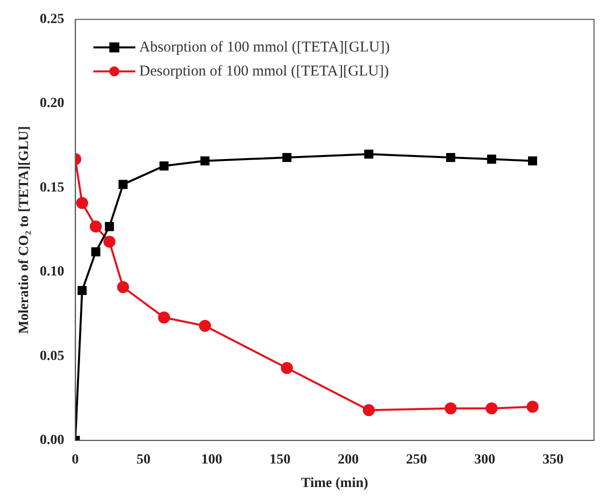  Describe the element at coordinates (348, 460) in the screenshot. I see `x-tick-label: 200` at that location.